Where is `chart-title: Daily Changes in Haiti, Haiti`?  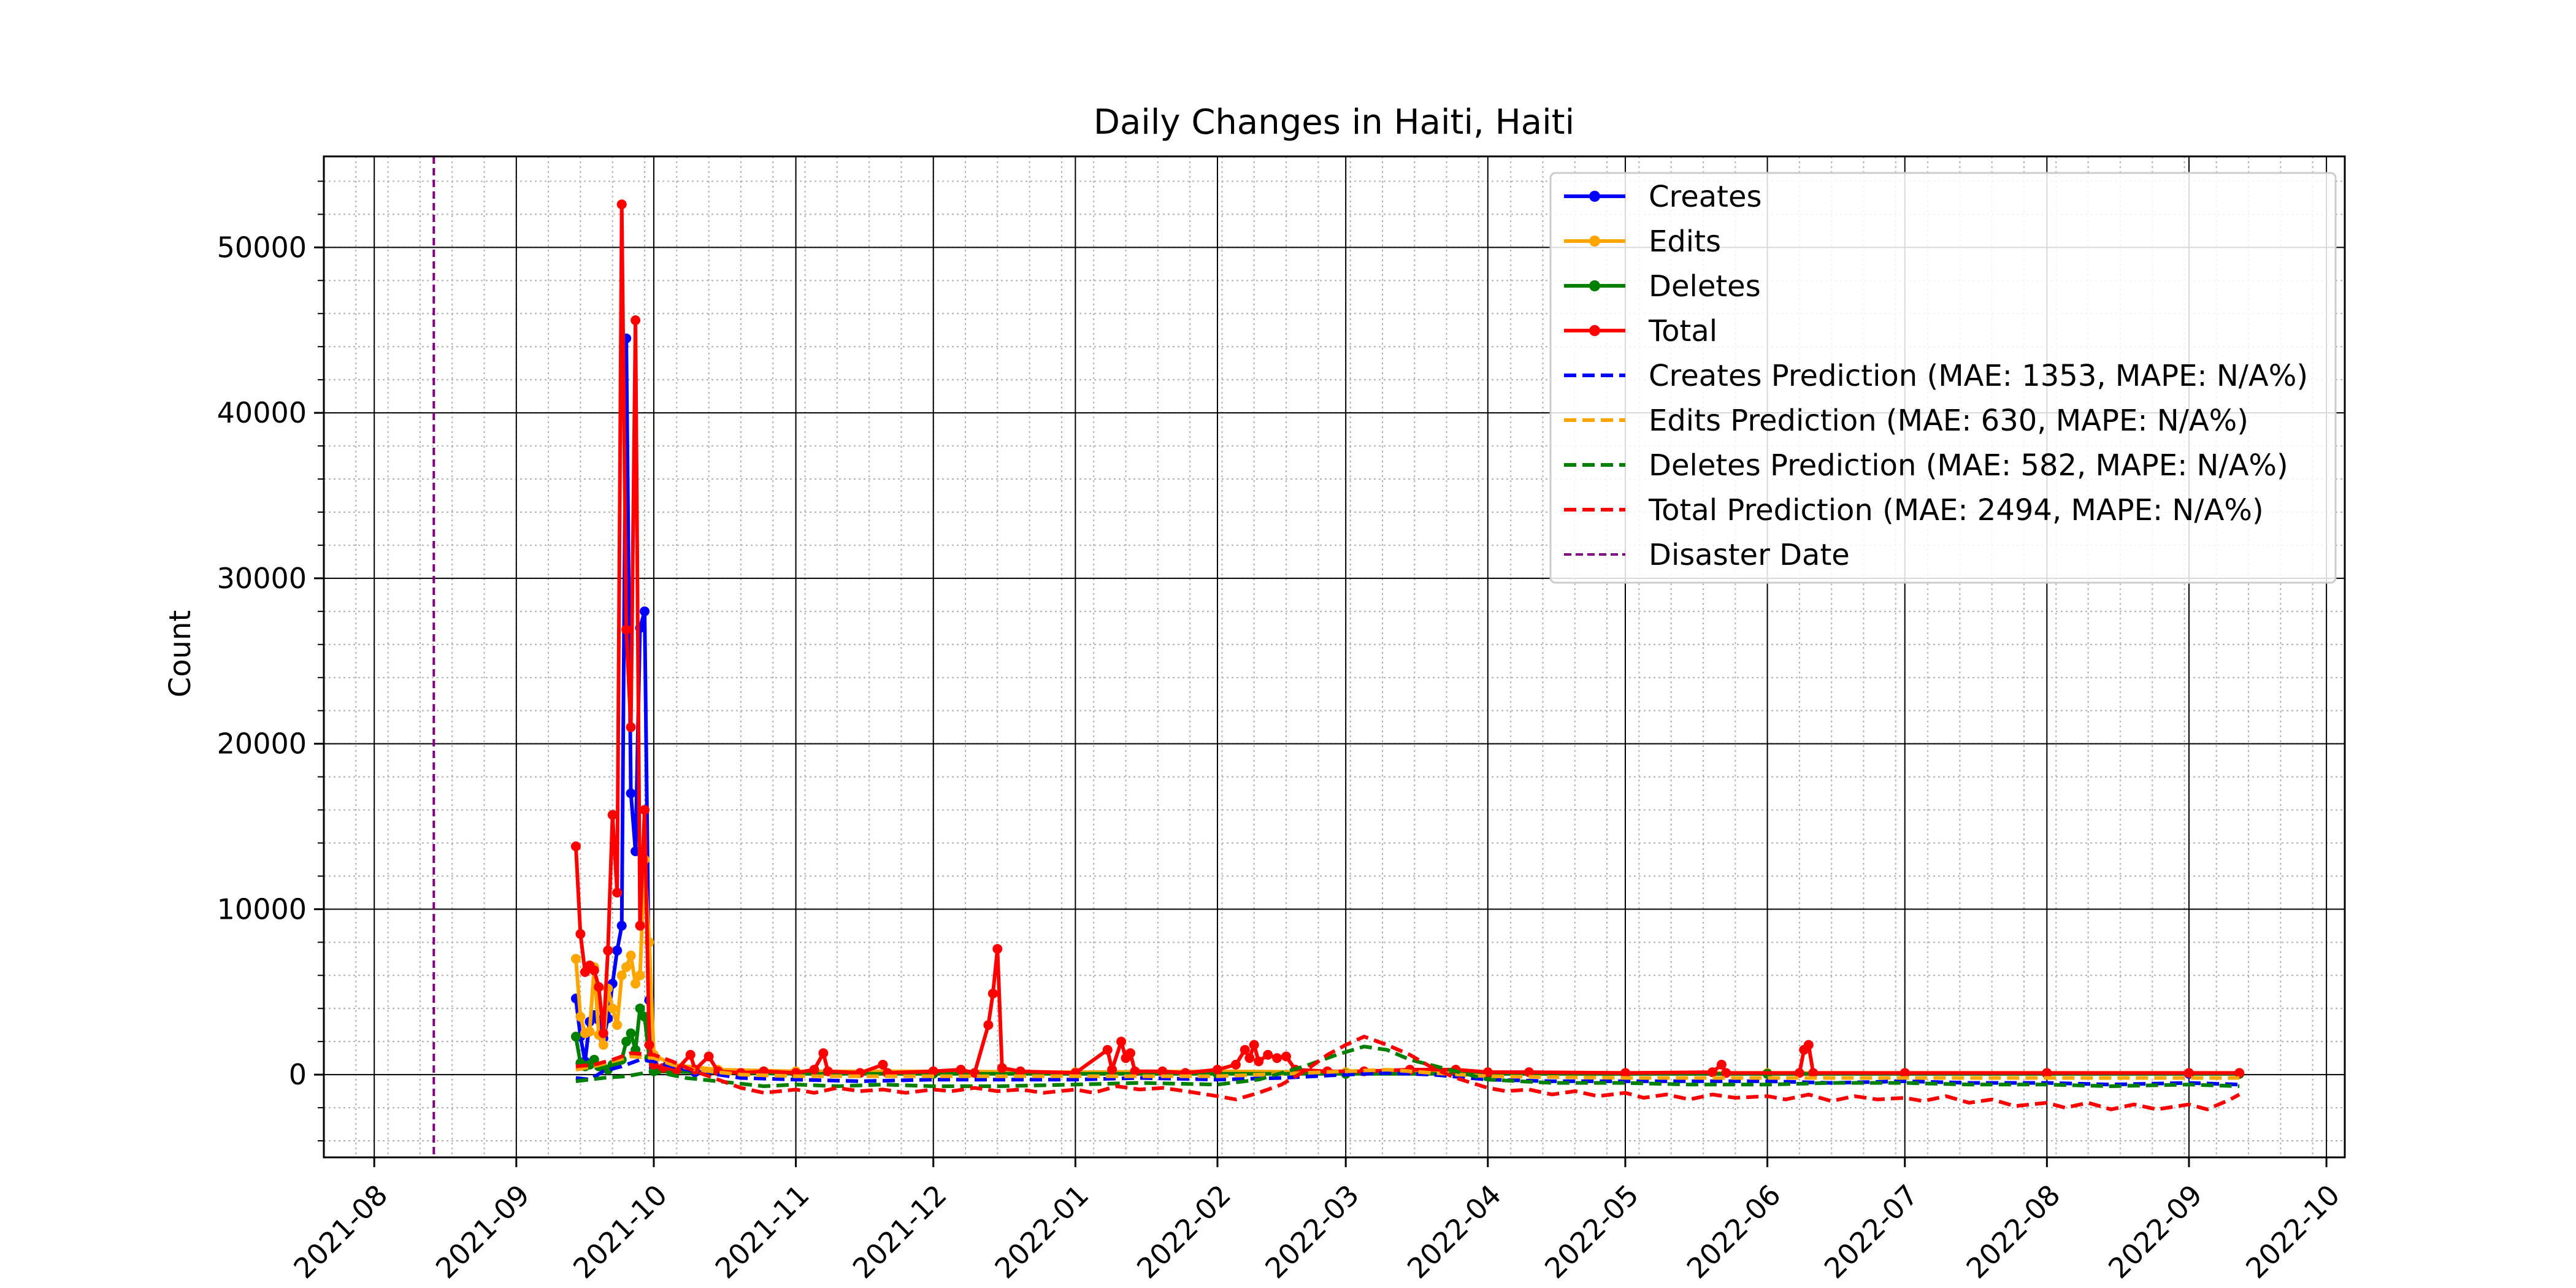 chart-title: Daily Changes in Haiti, Haiti is located at coordinates (1334, 122).